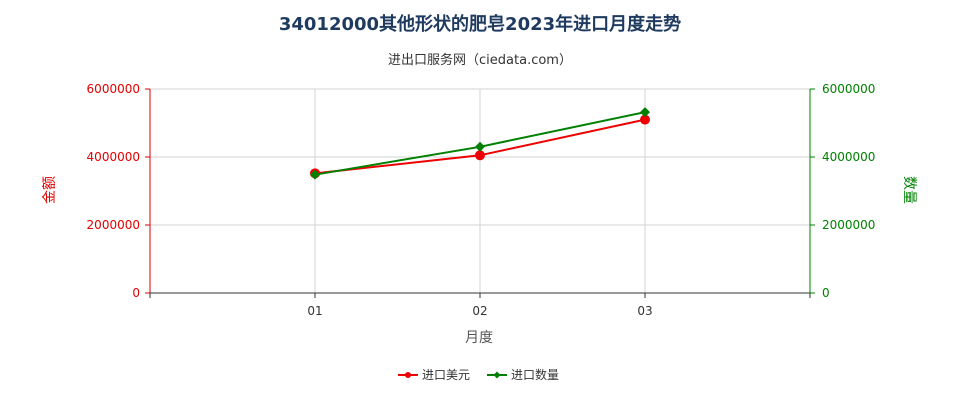 This screenshot has height=400, width=960. Describe the element at coordinates (113, 157) in the screenshot. I see `y-left-tick-label: 4000000` at that location.